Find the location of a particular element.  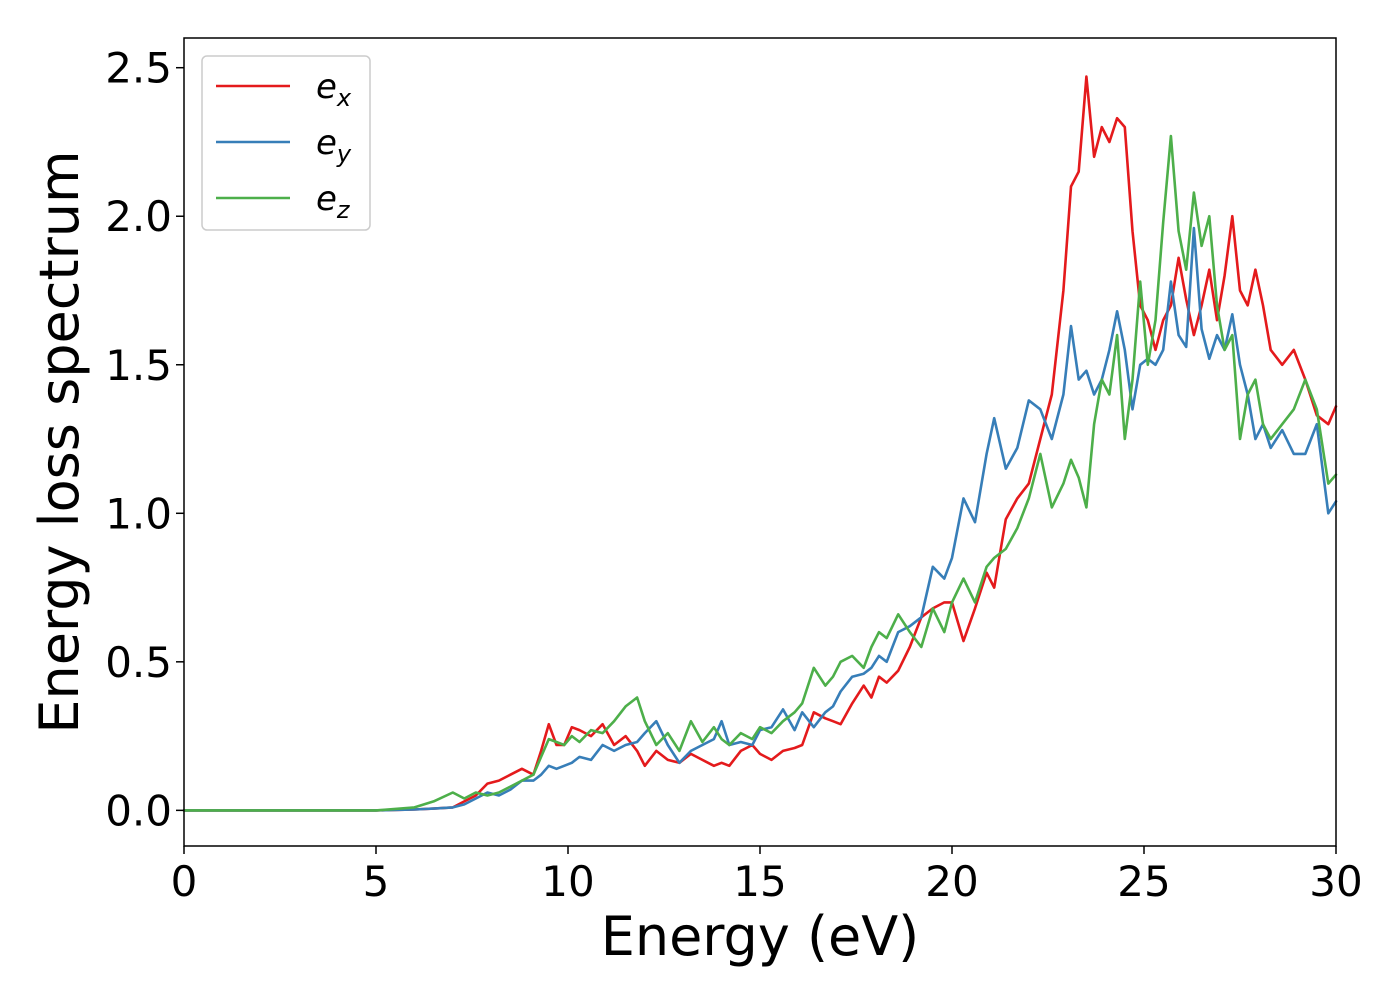

x-tick-label: 20 is located at coordinates (951, 881).